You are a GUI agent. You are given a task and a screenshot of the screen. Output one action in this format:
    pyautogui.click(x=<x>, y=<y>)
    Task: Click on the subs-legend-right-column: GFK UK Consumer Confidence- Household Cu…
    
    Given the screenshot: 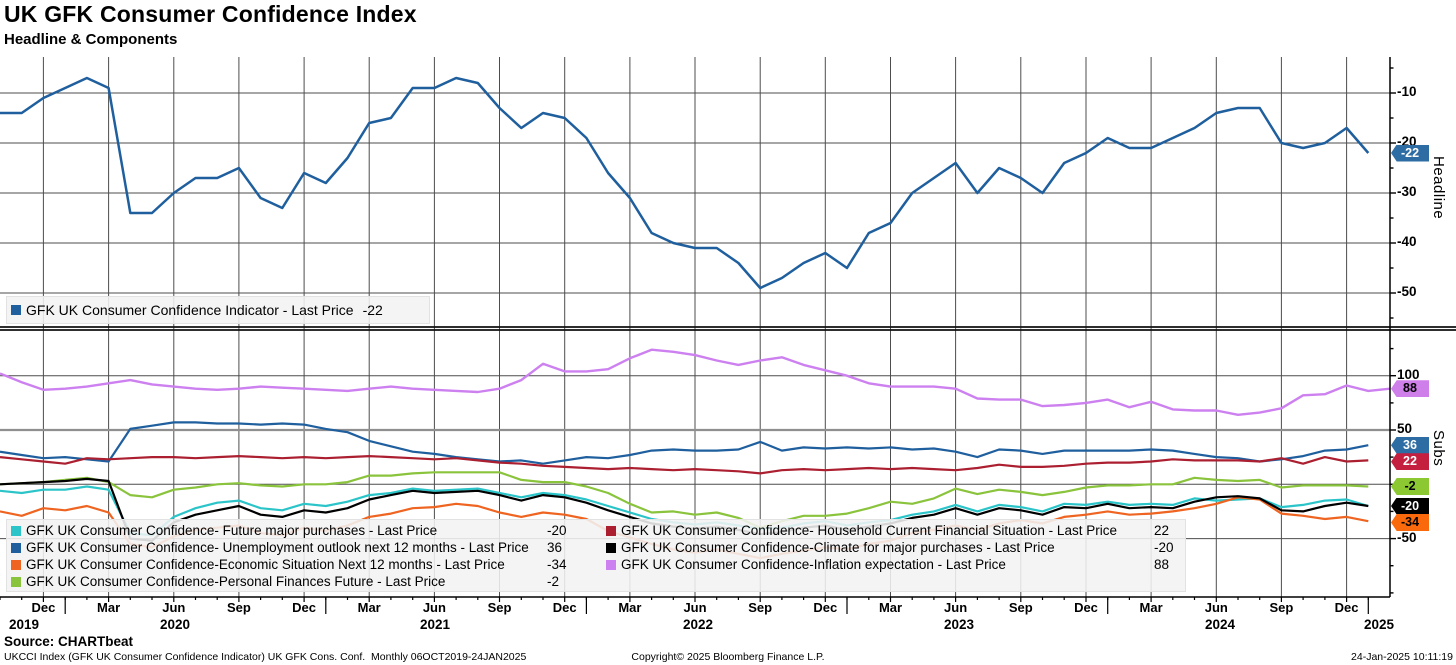 What is the action you would take?
    pyautogui.click(x=893, y=555)
    